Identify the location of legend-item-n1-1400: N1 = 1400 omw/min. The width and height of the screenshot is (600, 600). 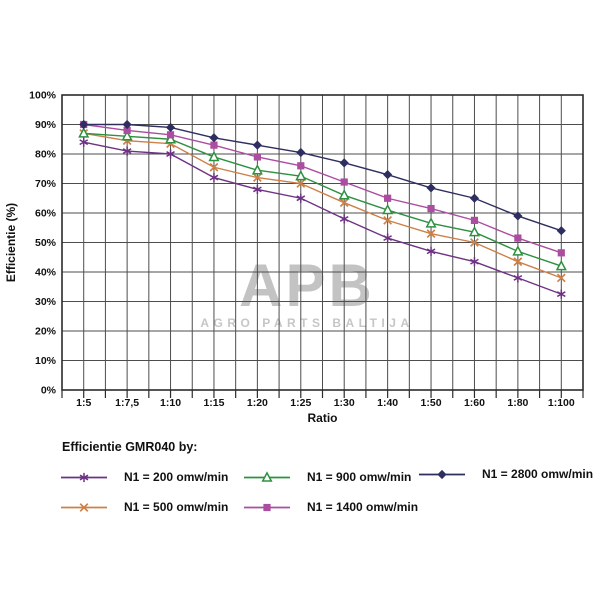
(330, 507).